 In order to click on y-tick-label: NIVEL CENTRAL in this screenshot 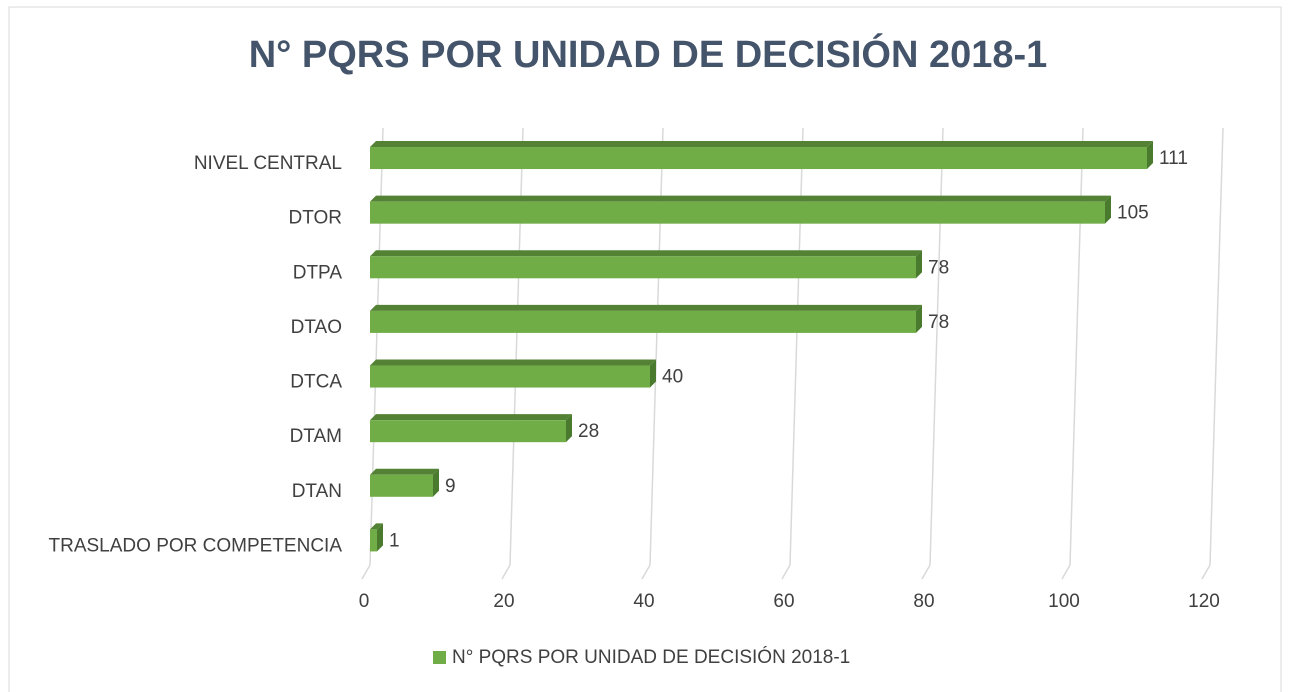, I will do `click(268, 163)`.